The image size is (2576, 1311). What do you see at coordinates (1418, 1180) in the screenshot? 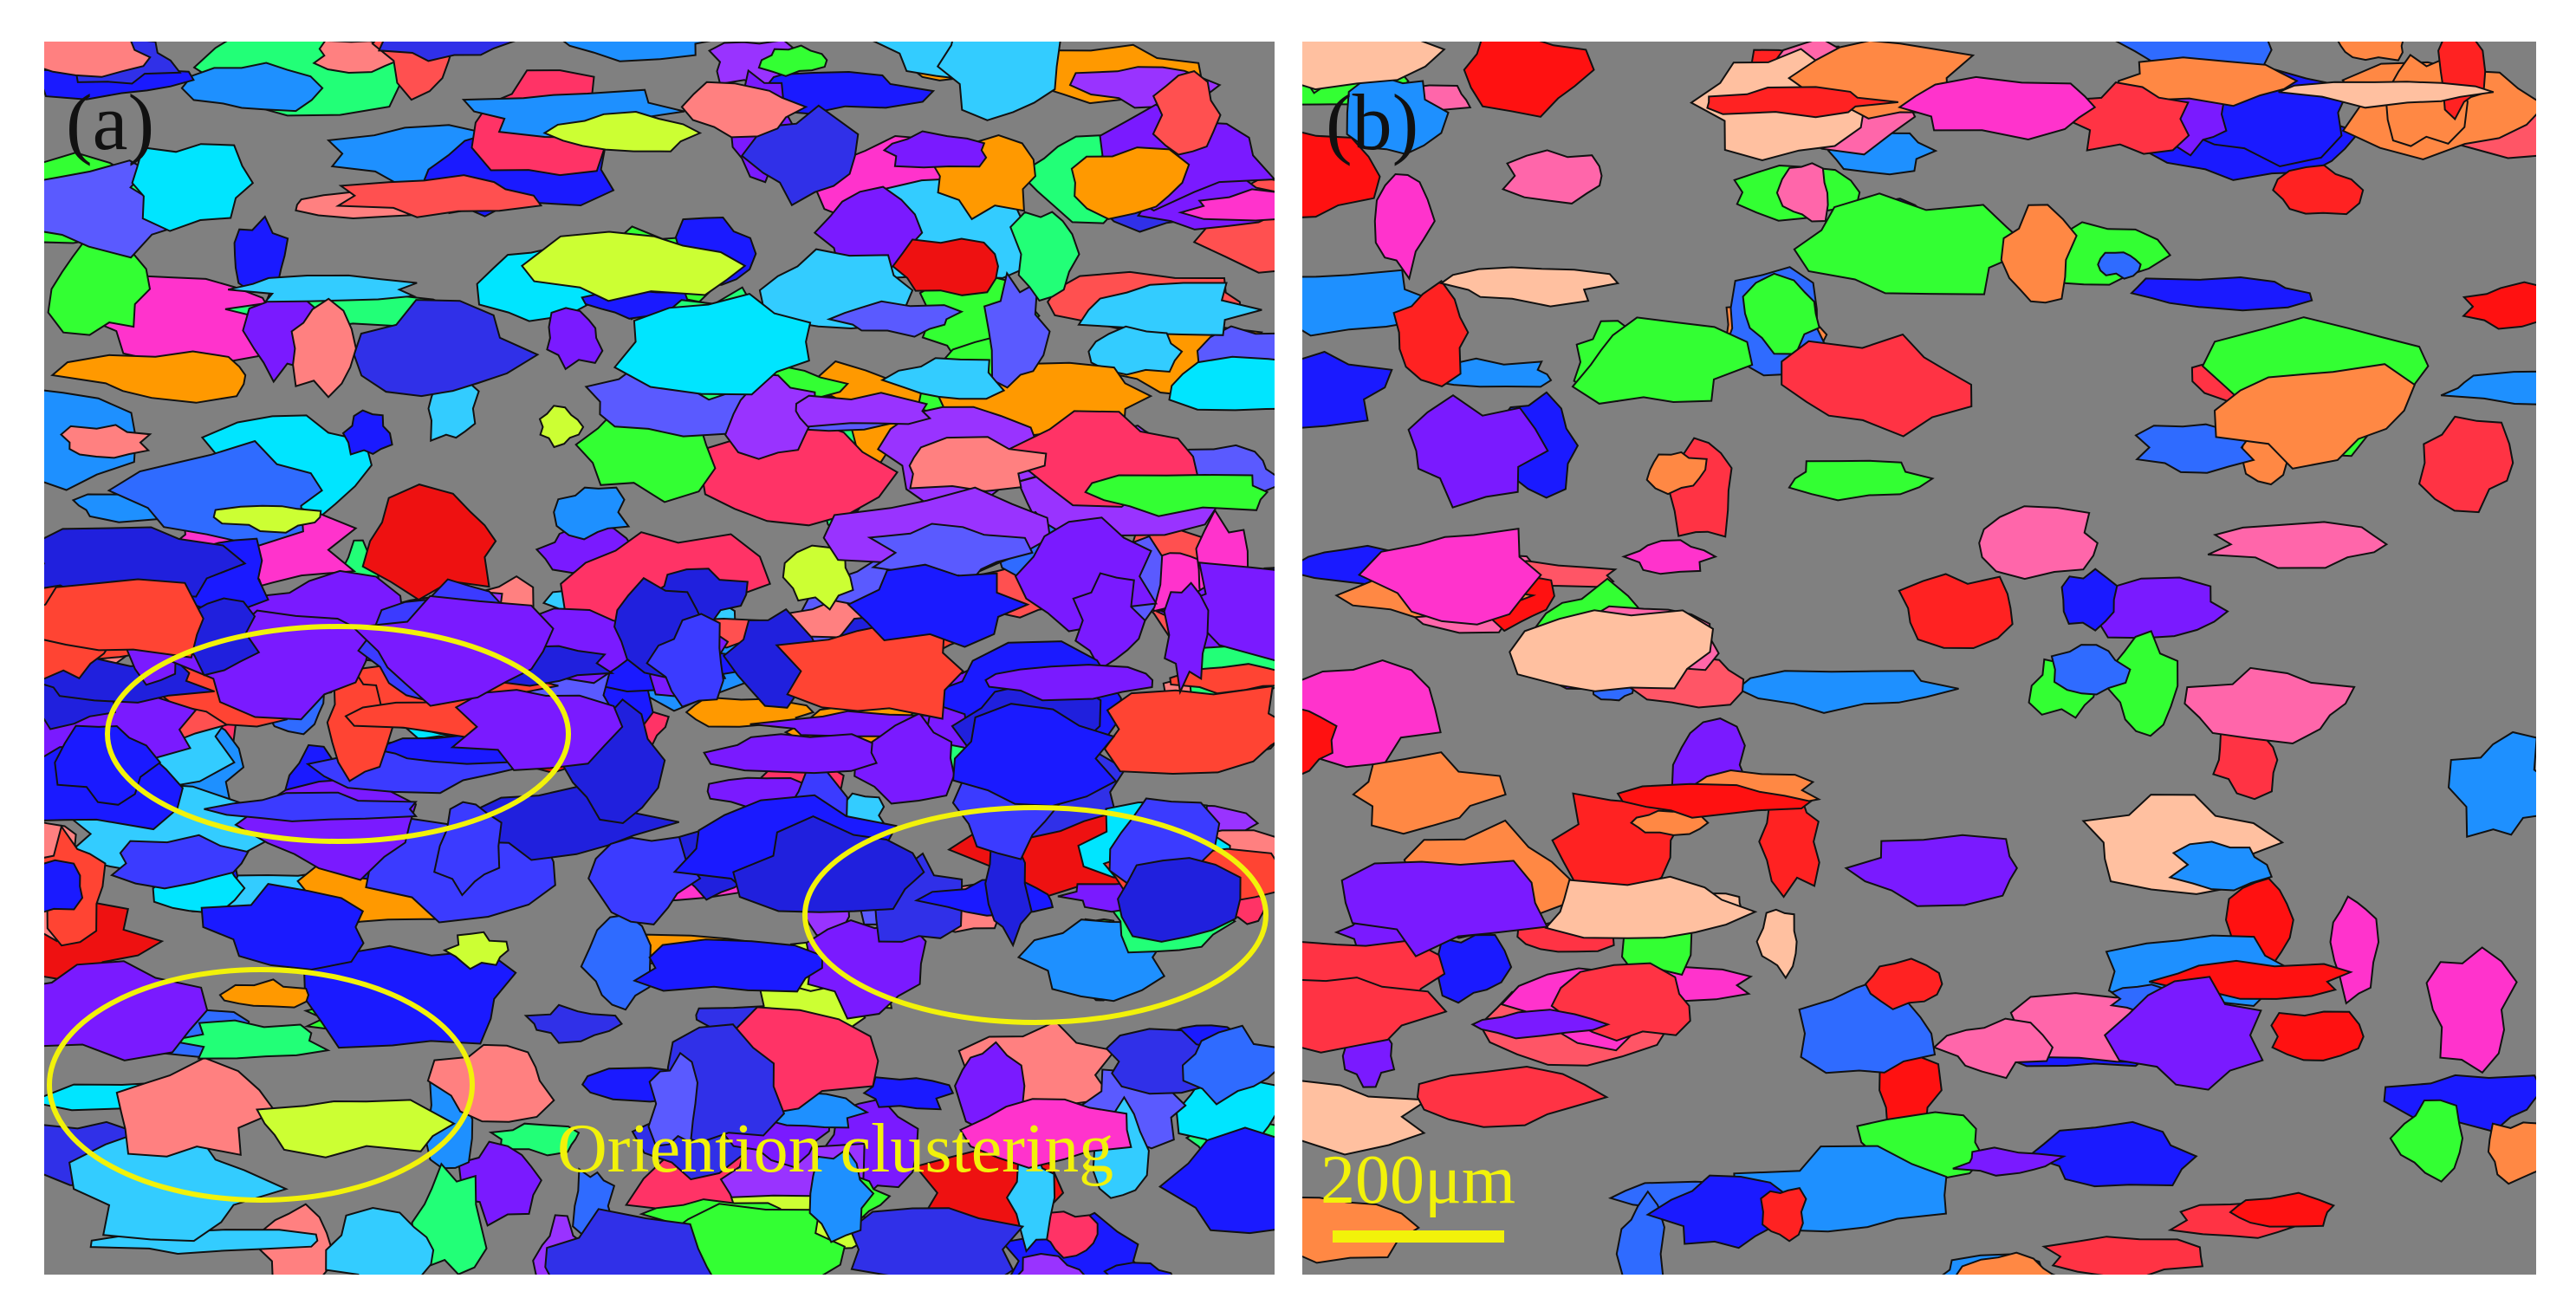
I see `scale-bar-label: 200μm` at bounding box center [1418, 1180].